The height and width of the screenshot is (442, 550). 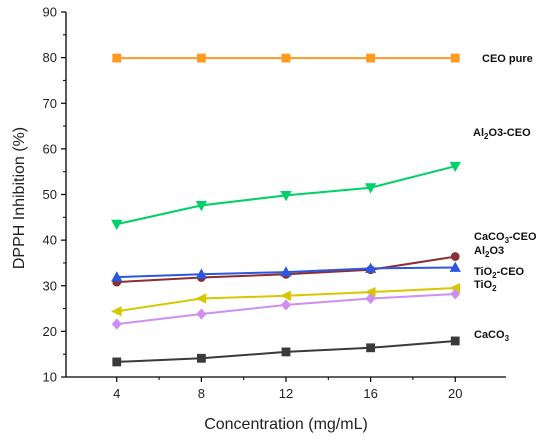 I want to click on x-tick-label: 4, so click(x=116, y=393).